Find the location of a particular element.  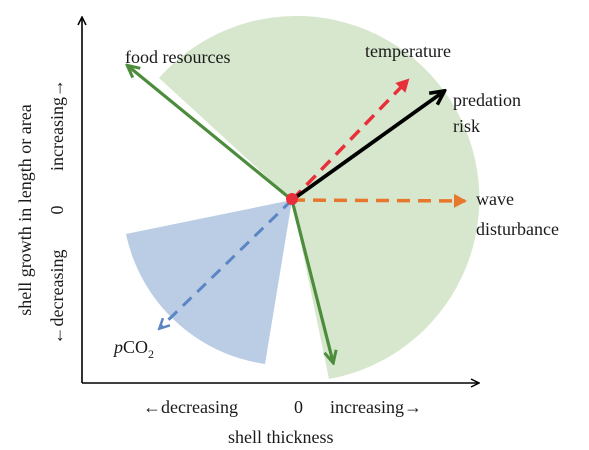

blue-sector is located at coordinates (209, 282).